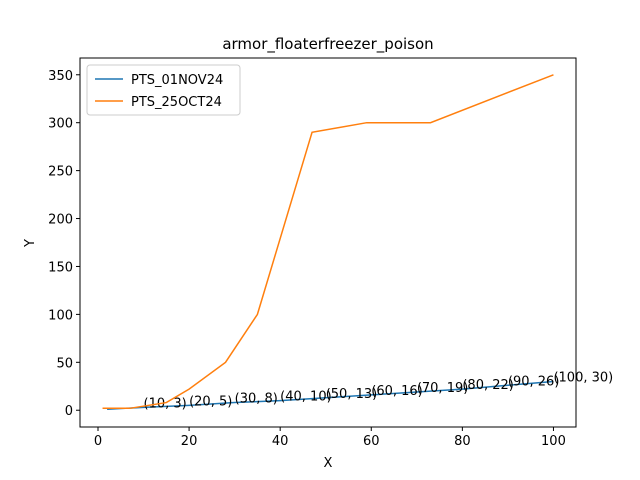 The height and width of the screenshot is (480, 640). I want to click on x-tick-label: 60, so click(371, 441).